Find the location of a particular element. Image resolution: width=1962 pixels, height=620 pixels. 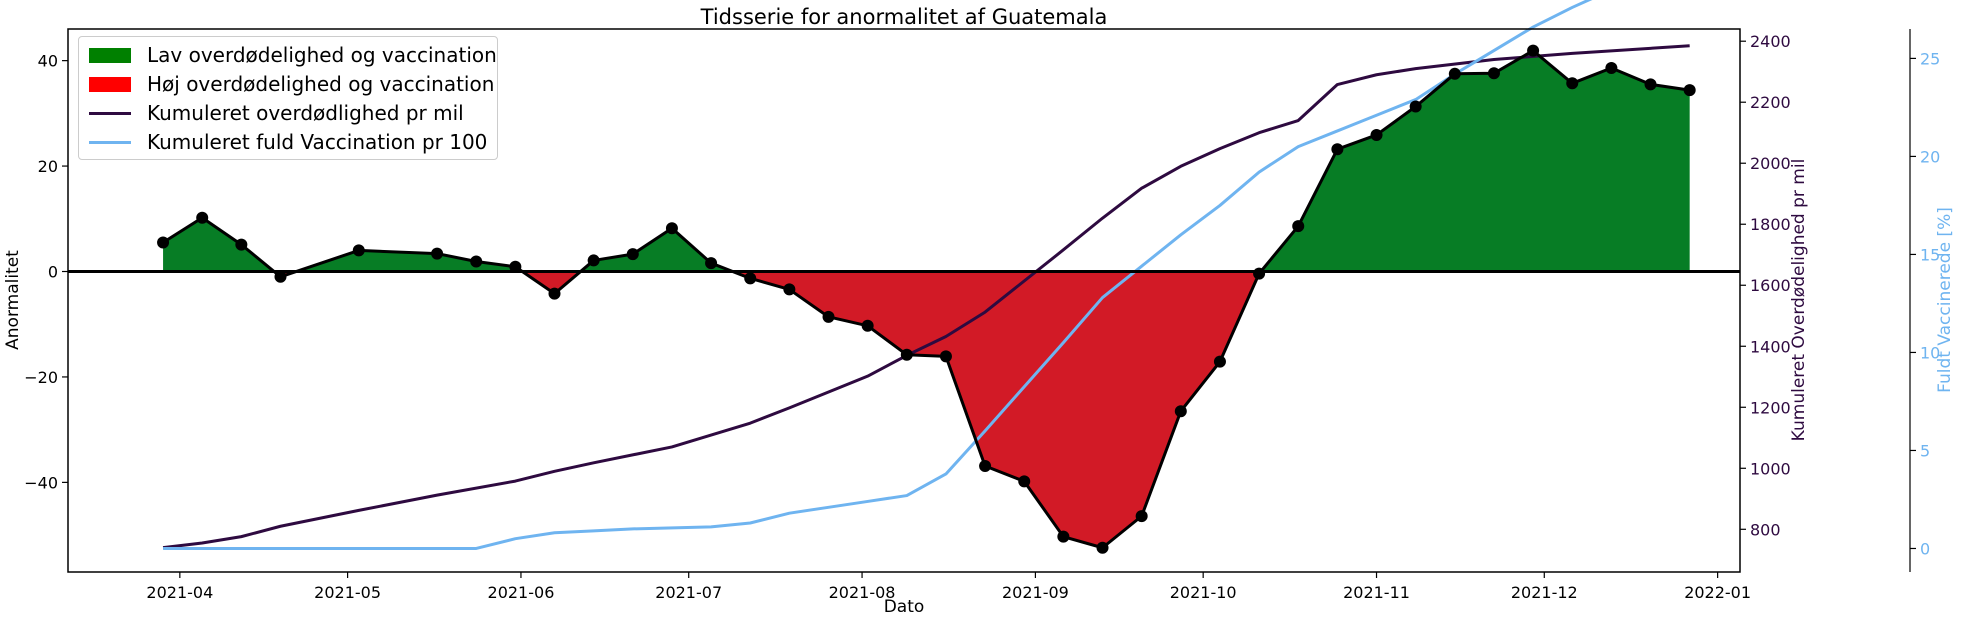

legend-label-low: Lav overdødelighed og vaccination is located at coordinates (322, 55).